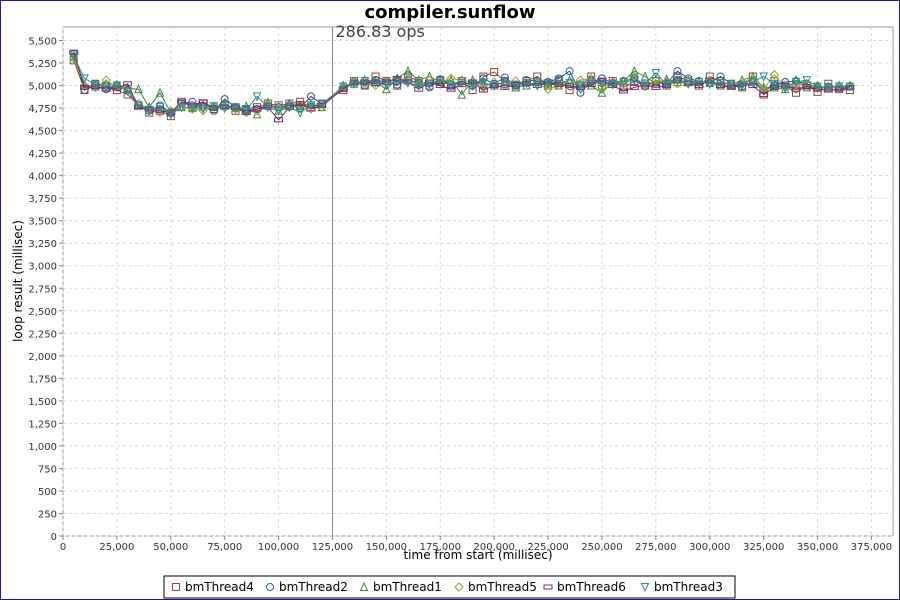 This screenshot has width=900, height=600. I want to click on y-tick-label: 4,750, so click(42, 109).